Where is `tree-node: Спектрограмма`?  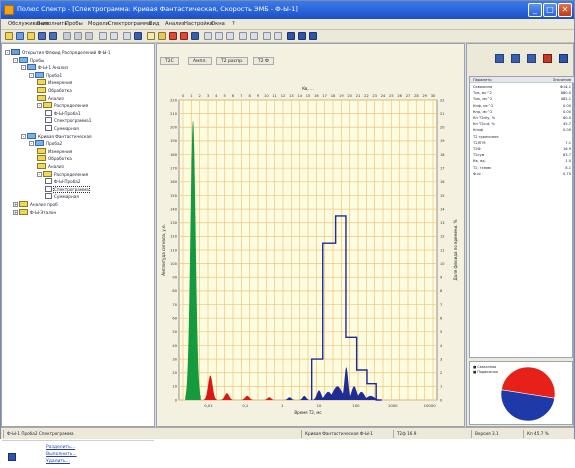 tree-node: Спектрограмма is located at coordinates (67, 189).